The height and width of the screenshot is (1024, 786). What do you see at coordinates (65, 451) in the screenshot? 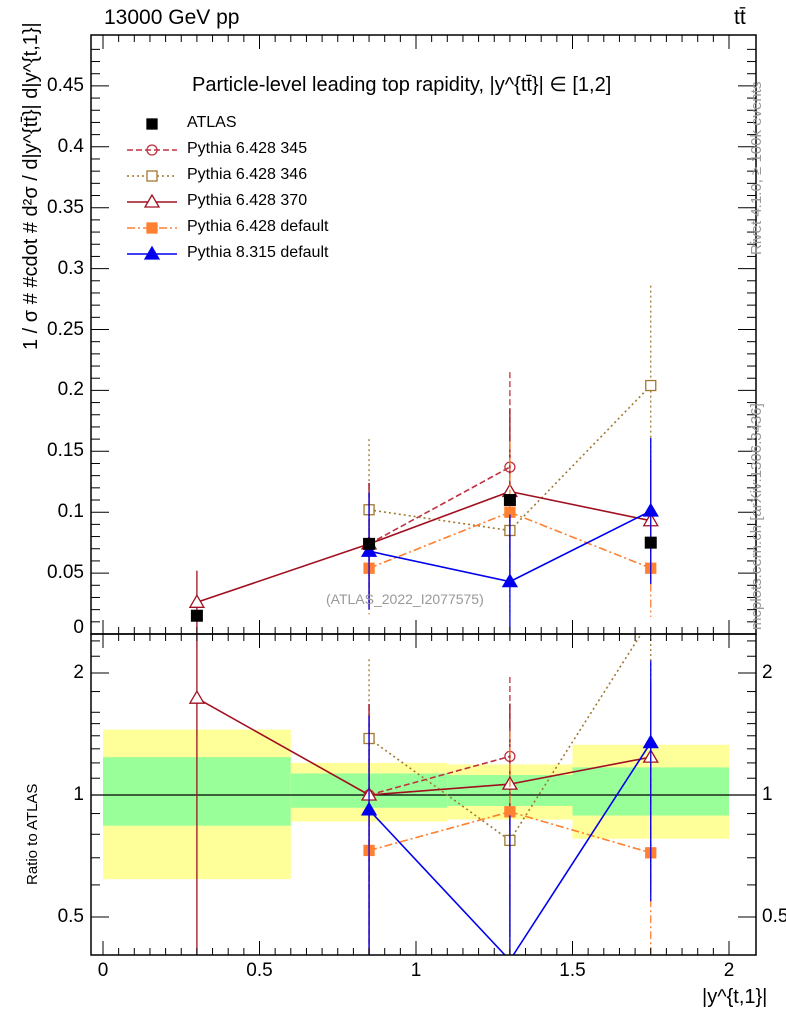
I see `y-tick-label: 0.15` at bounding box center [65, 451].